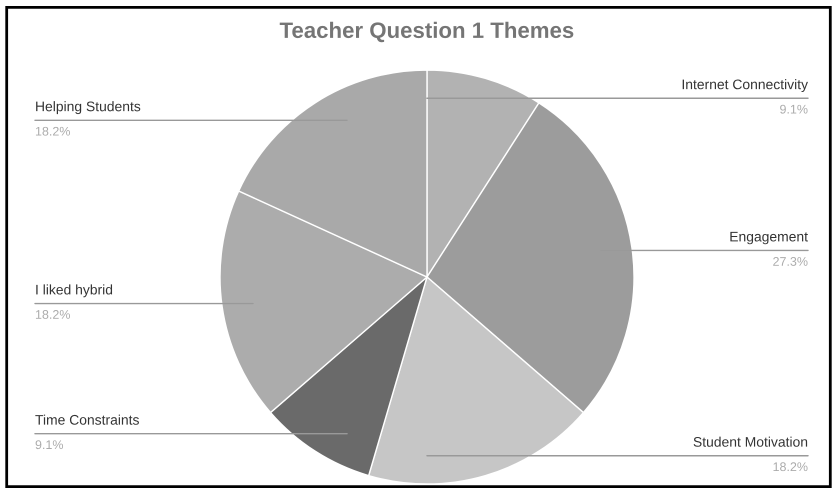 This screenshot has width=837, height=494. Describe the element at coordinates (427, 32) in the screenshot. I see `chart-title: Teacher Question 1 Themes` at that location.